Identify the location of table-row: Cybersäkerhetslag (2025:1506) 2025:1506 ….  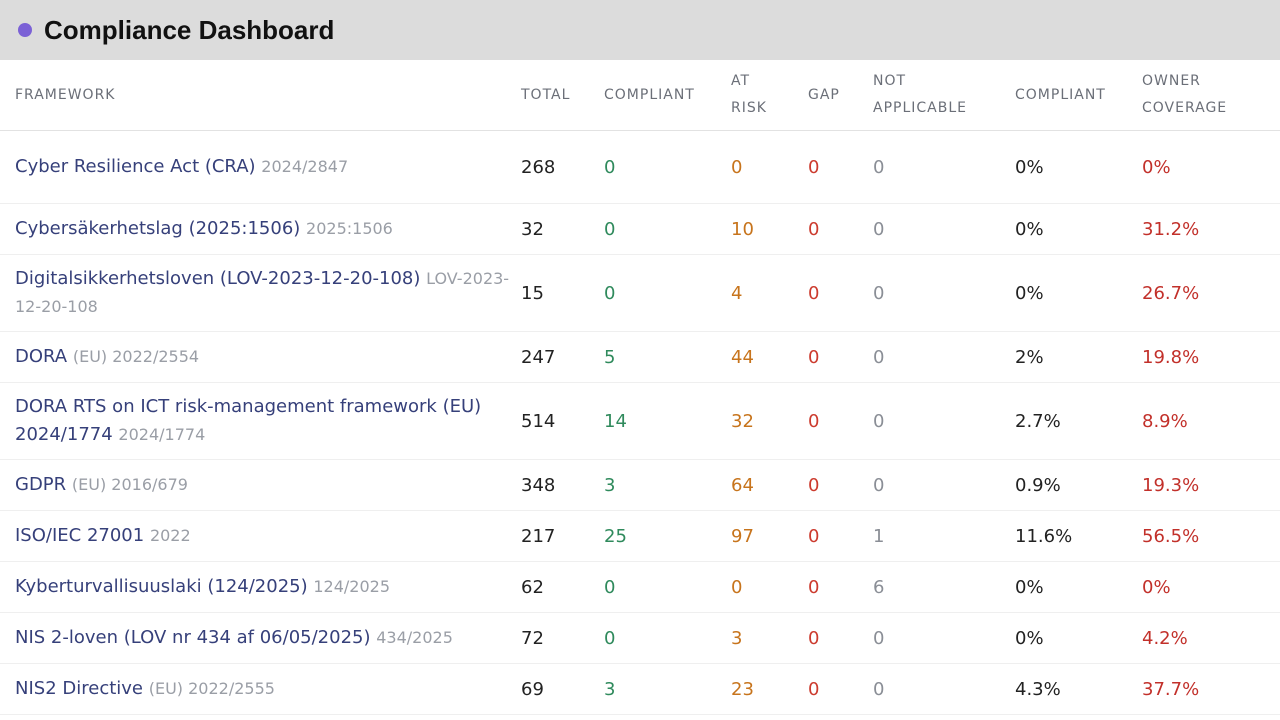
(640, 229).